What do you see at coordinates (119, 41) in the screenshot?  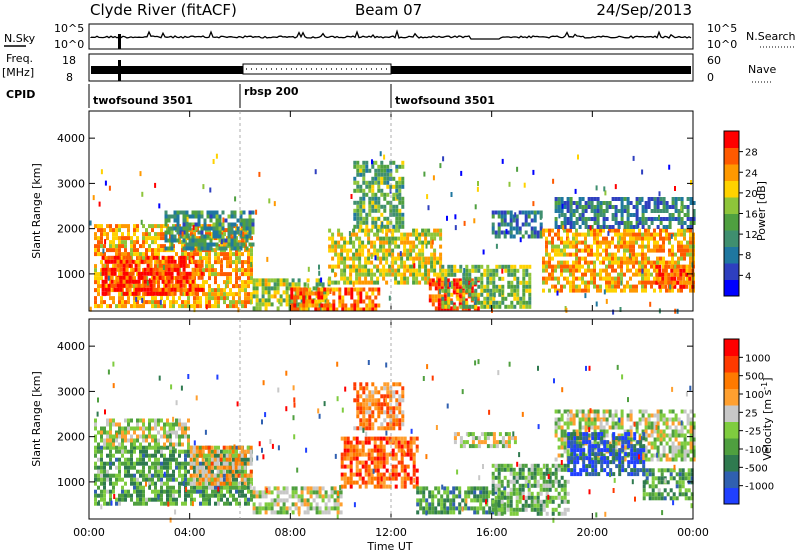 I see `nsky-gap-mark` at bounding box center [119, 41].